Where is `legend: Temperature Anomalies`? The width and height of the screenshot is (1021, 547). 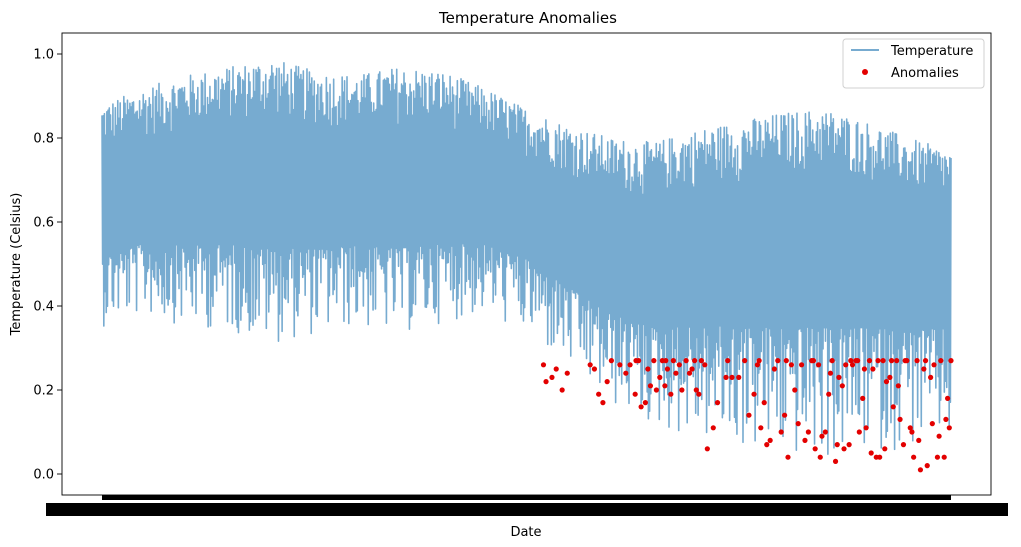 legend: Temperature Anomalies is located at coordinates (913, 63).